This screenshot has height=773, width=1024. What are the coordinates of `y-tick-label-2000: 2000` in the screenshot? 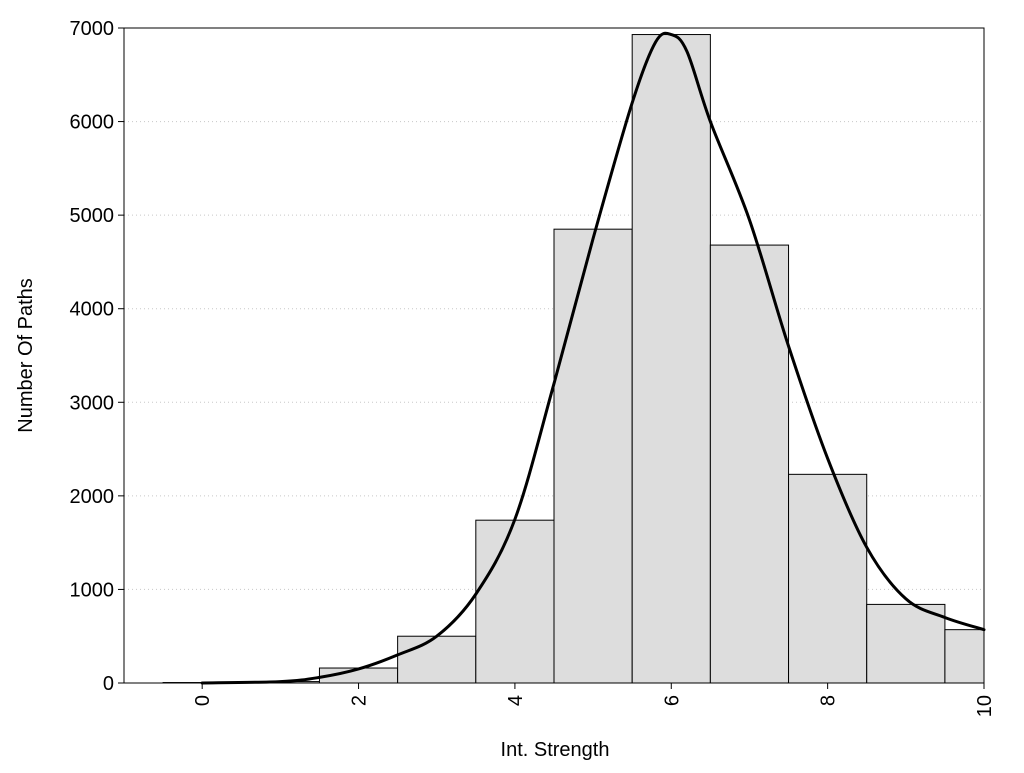 It's located at (92, 497).